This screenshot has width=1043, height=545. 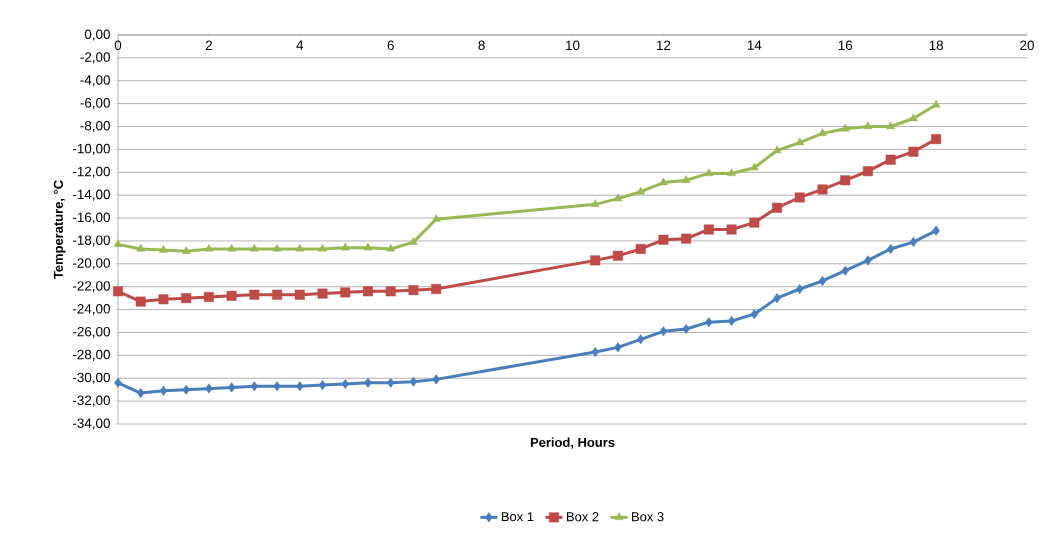 What do you see at coordinates (583, 517) in the screenshot?
I see `legend-label: Box 2` at bounding box center [583, 517].